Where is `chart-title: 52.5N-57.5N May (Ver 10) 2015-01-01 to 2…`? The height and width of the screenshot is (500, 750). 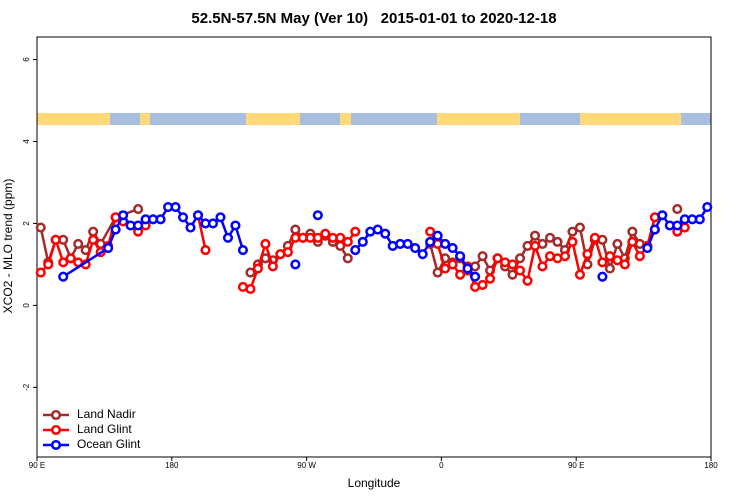 chart-title: 52.5N-57.5N May (Ver 10) 2015-01-01 to 2… is located at coordinates (373, 18).